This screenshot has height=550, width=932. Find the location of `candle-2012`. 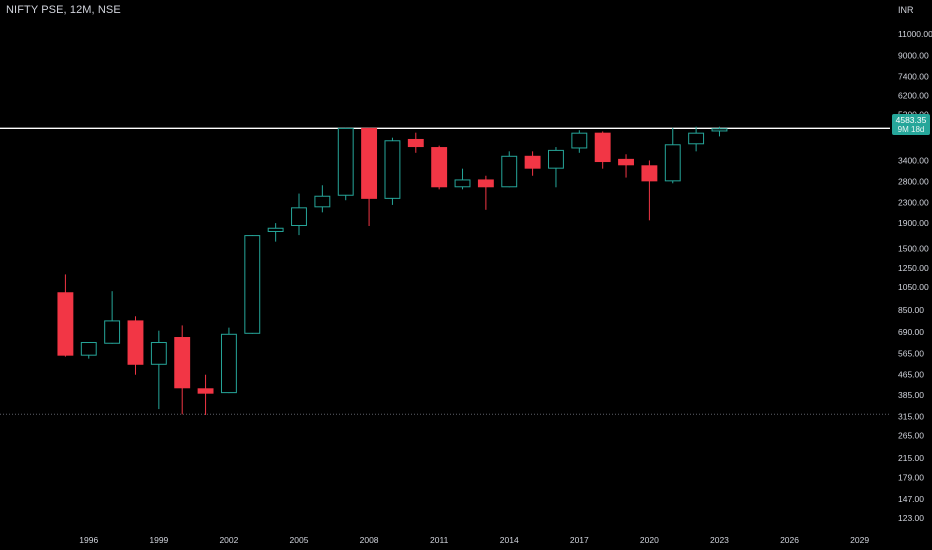

candle-2012 is located at coordinates (462, 179).